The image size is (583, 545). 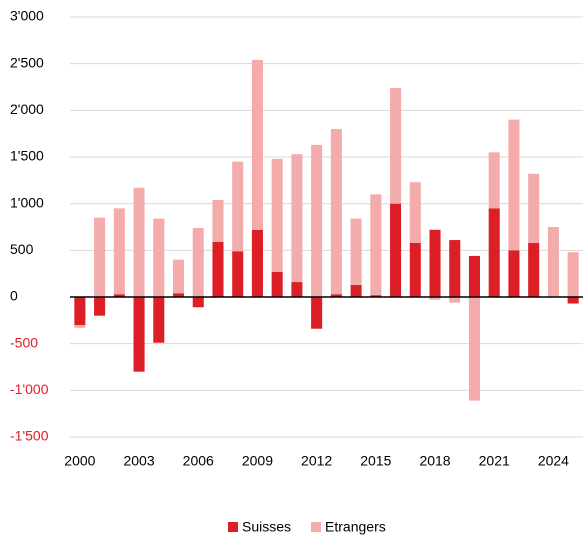 What do you see at coordinates (257, 461) in the screenshot?
I see `x-tick-label: 2009` at bounding box center [257, 461].